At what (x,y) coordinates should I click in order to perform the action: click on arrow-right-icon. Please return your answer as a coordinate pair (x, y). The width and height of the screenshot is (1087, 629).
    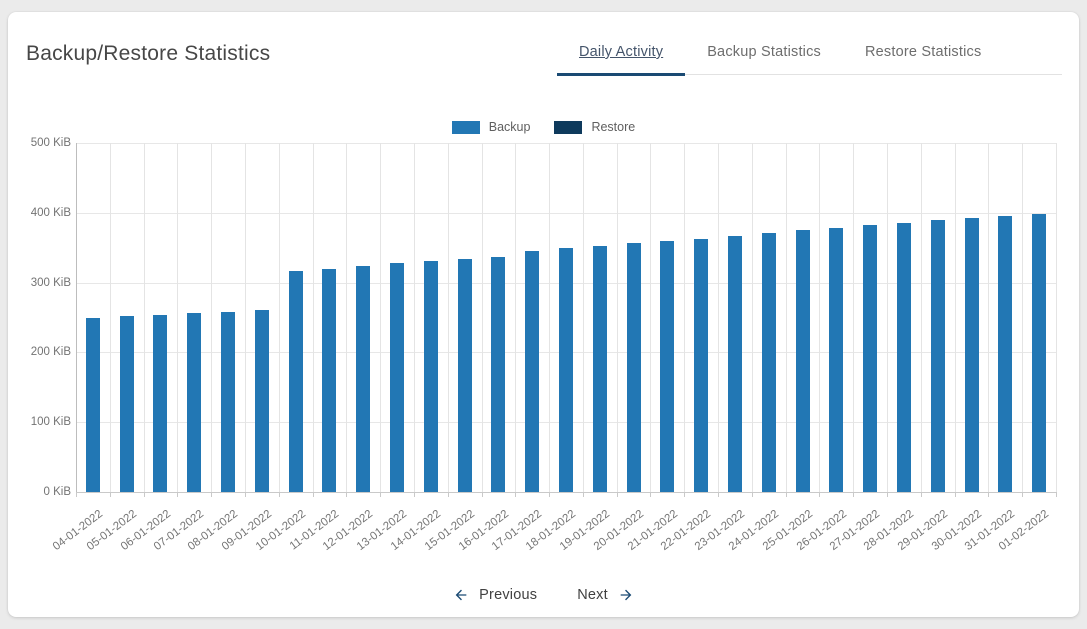
    Looking at the image, I should click on (626, 595).